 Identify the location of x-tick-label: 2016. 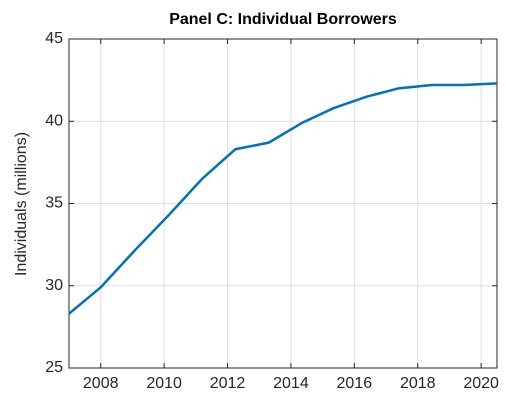
(355, 383).